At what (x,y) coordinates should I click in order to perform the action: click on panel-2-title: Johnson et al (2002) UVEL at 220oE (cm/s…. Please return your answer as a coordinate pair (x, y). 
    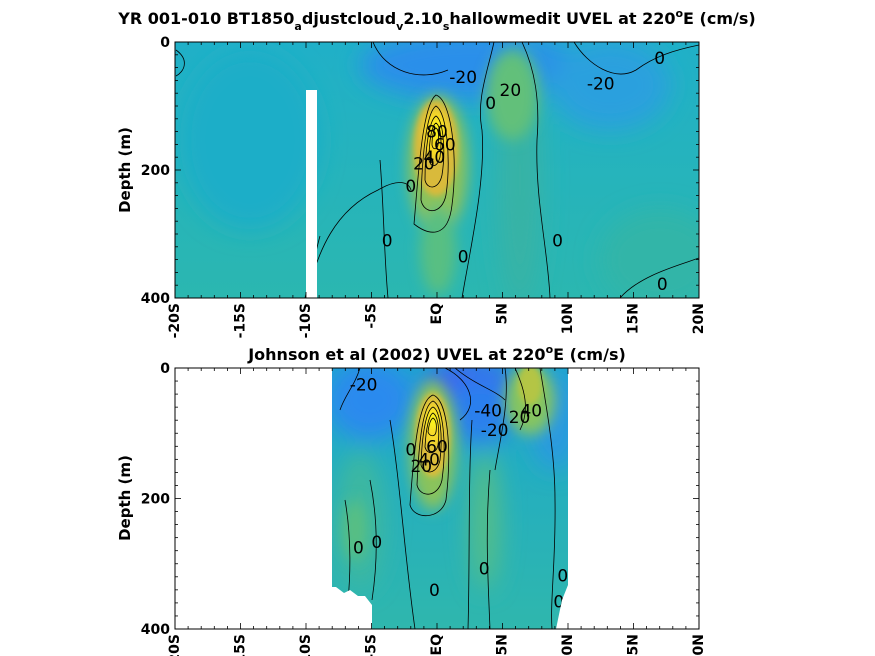
    Looking at the image, I should click on (436, 353).